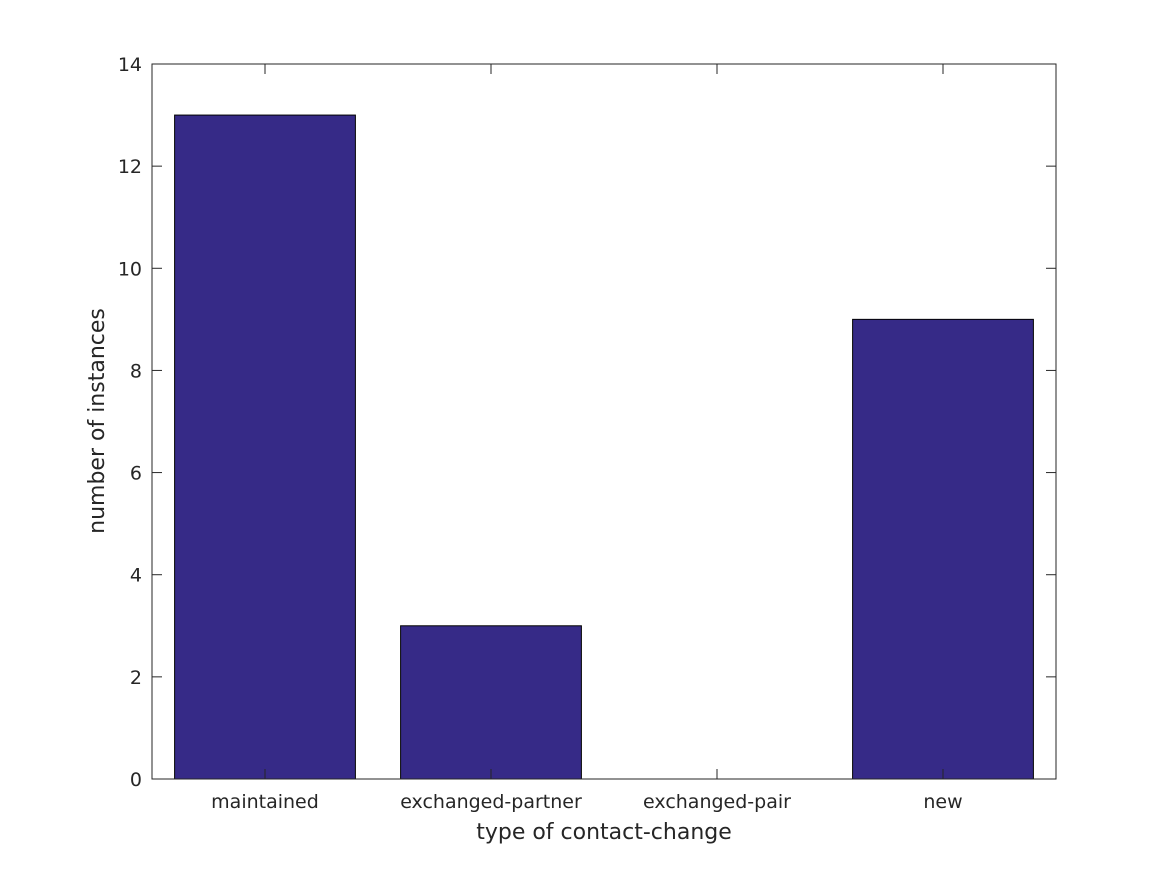 The width and height of the screenshot is (1167, 875). I want to click on y-tick-label: 4, so click(136, 576).